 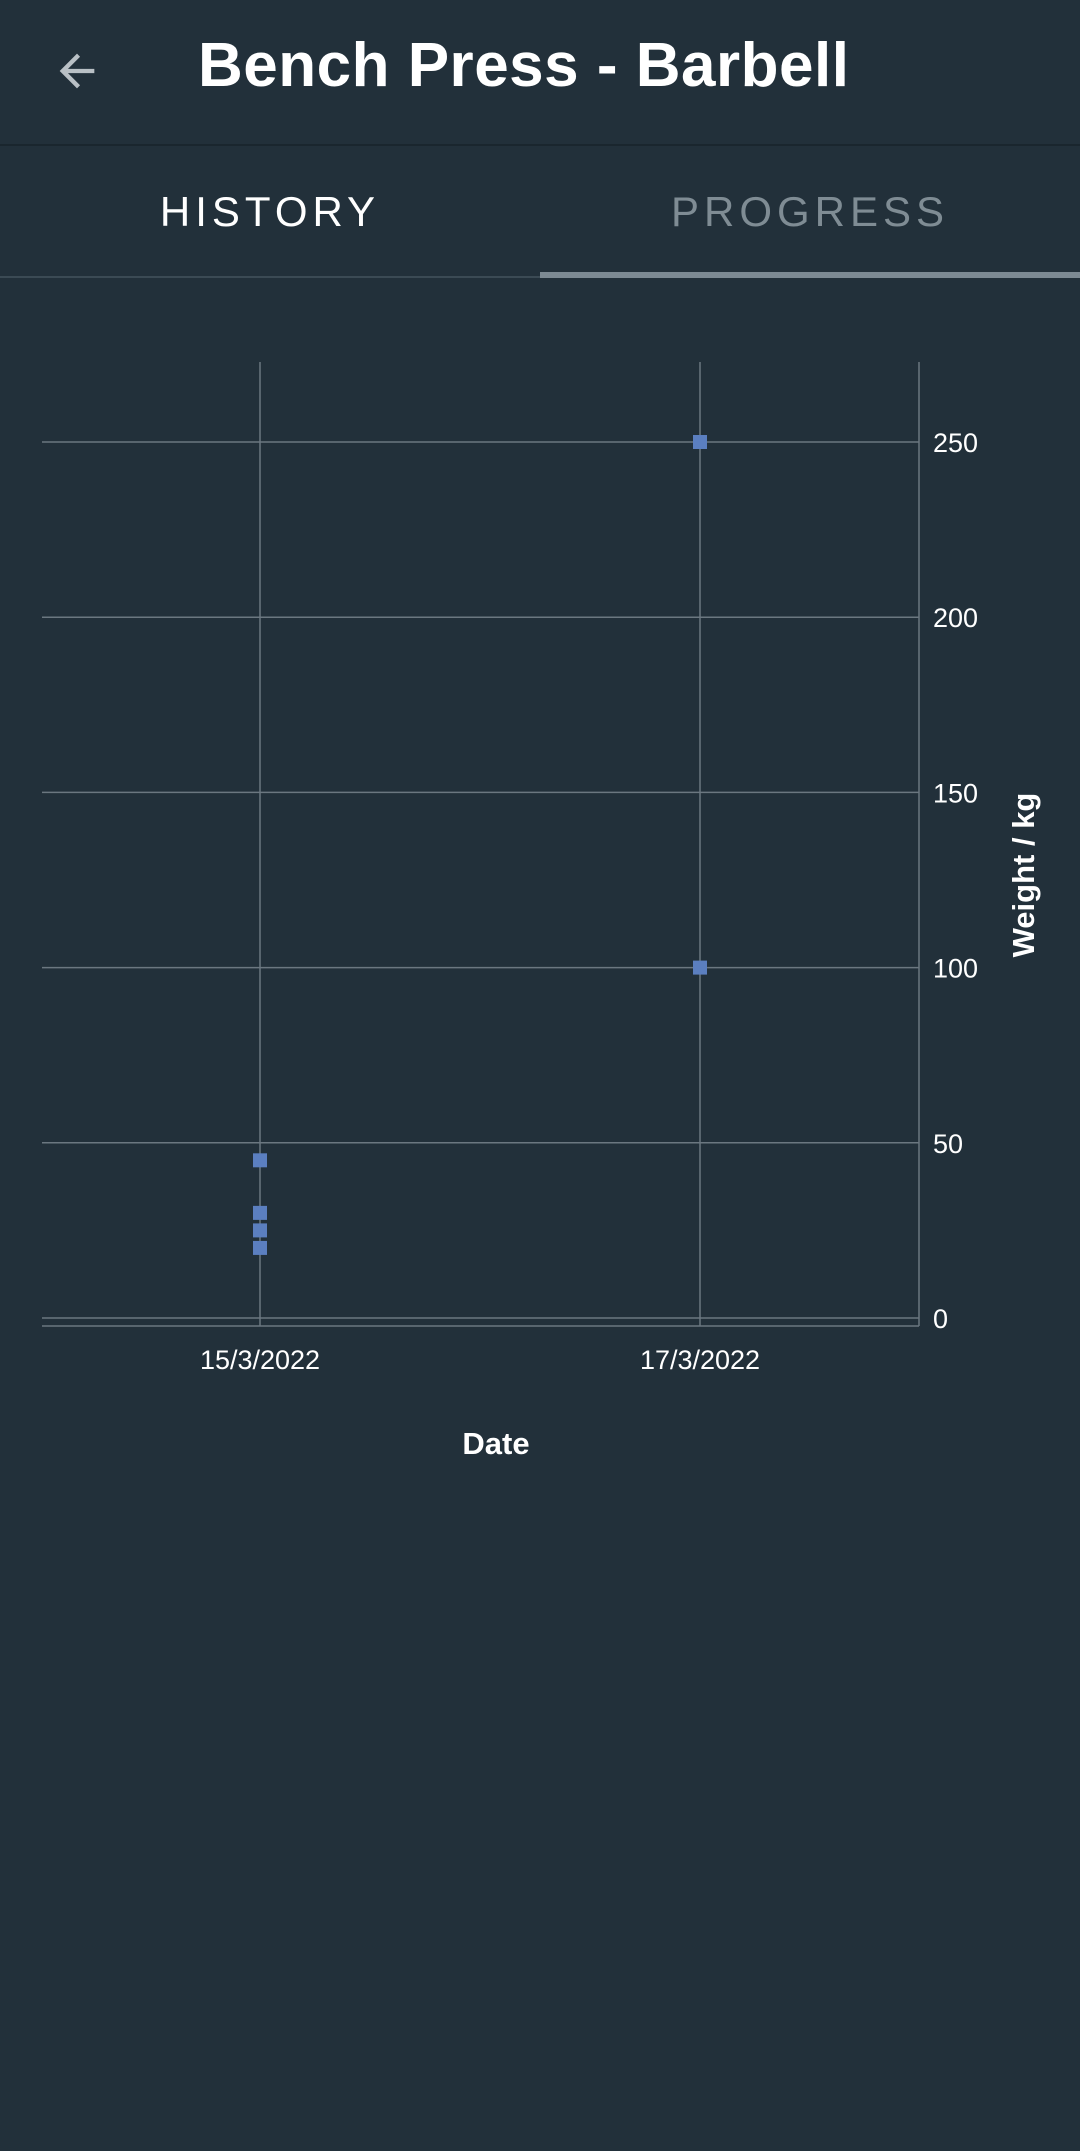 What do you see at coordinates (955, 618) in the screenshot?
I see `y-tick-label: 200` at bounding box center [955, 618].